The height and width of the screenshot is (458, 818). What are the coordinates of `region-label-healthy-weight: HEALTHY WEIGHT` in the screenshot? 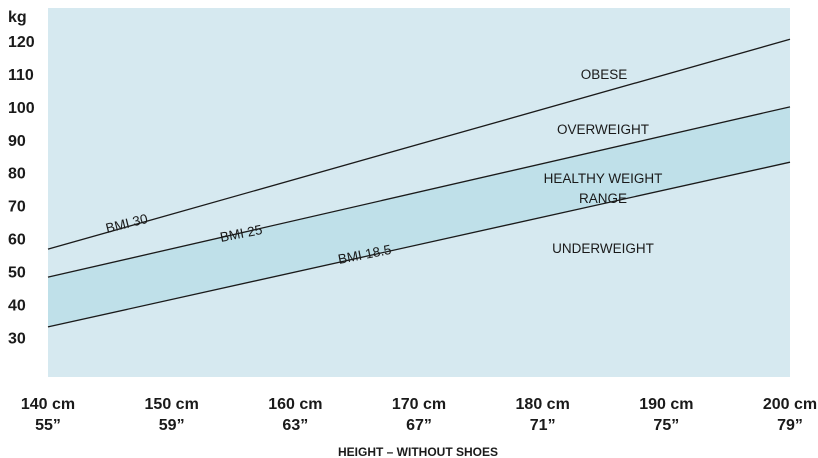 It's located at (603, 178).